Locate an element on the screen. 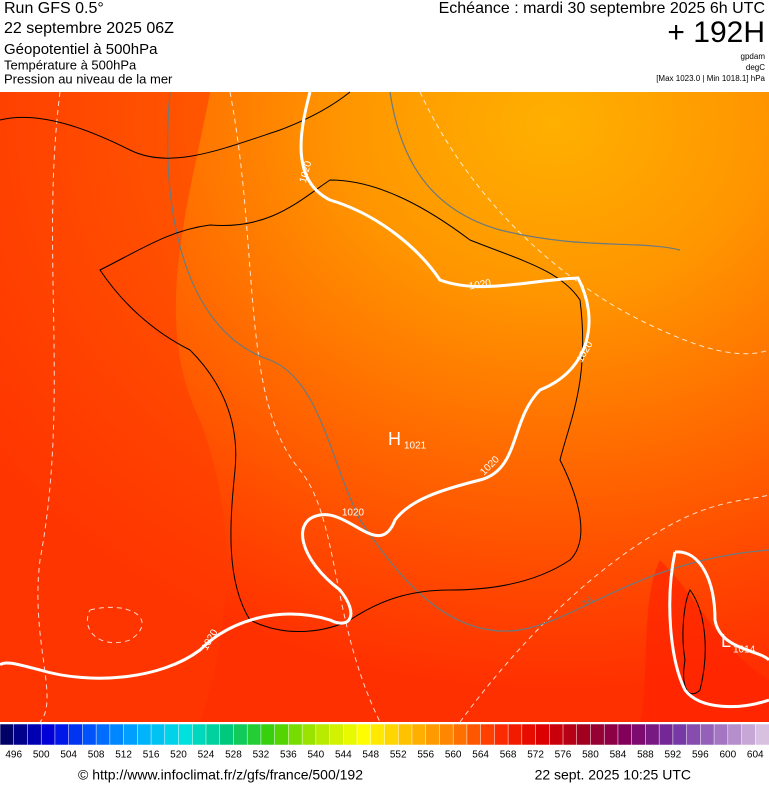 This screenshot has width=769, height=786. colorbar-tick-label: 496 is located at coordinates (13, 755).